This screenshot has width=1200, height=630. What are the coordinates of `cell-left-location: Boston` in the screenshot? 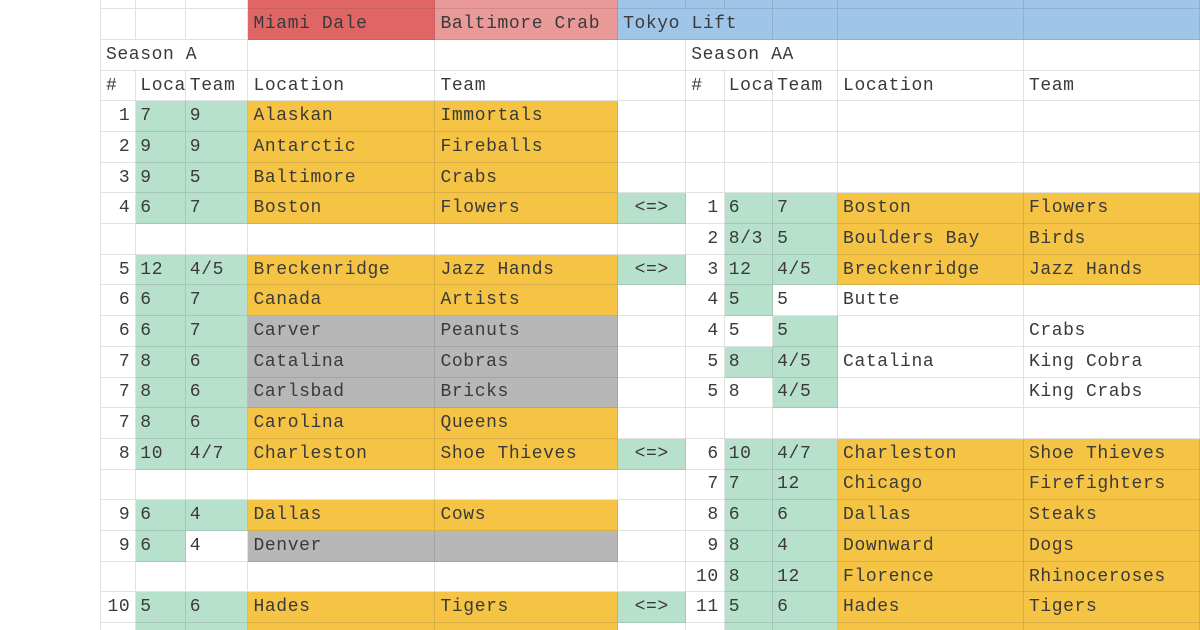 It's located at (342, 209).